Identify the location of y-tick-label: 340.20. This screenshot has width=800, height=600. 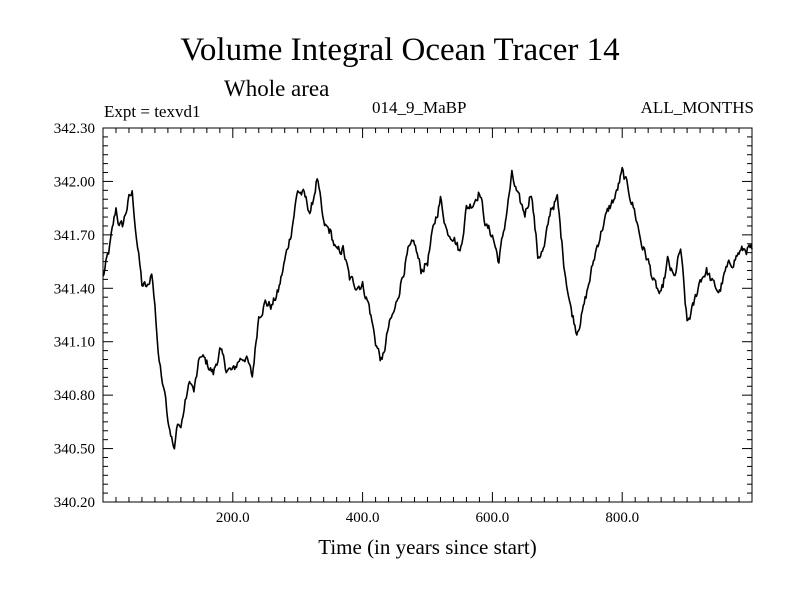
(74, 503).